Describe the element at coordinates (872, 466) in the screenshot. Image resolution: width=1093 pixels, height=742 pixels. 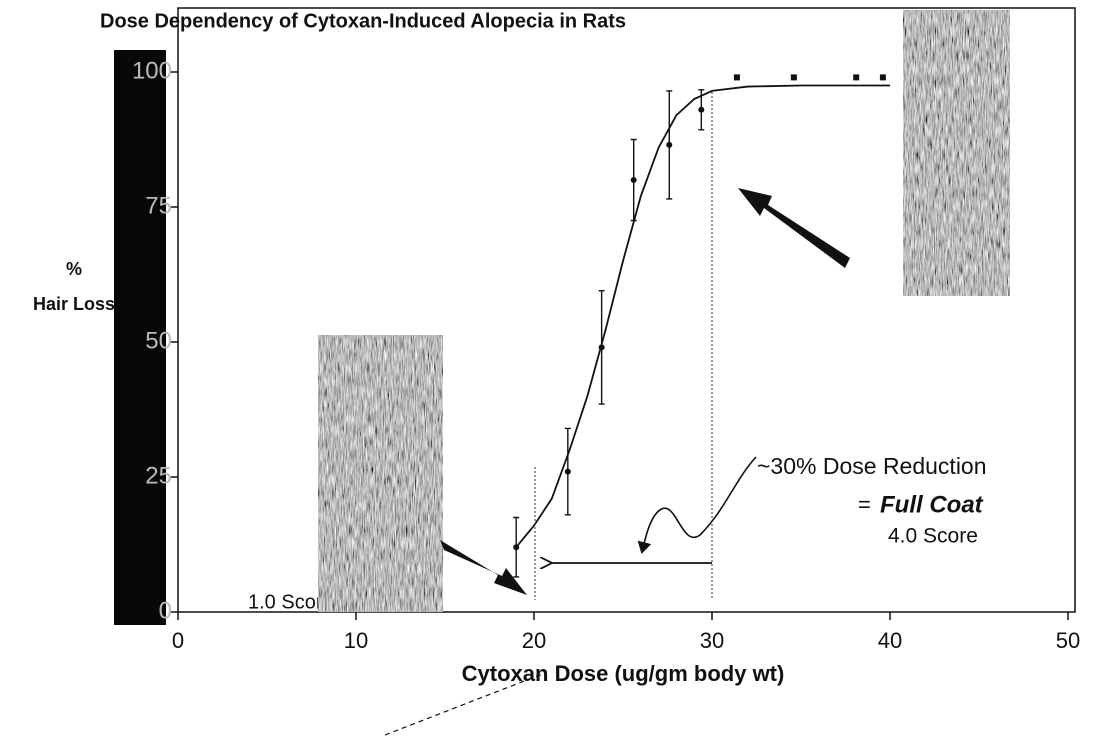
I see `annotation: ~30% Dose Reduction` at that location.